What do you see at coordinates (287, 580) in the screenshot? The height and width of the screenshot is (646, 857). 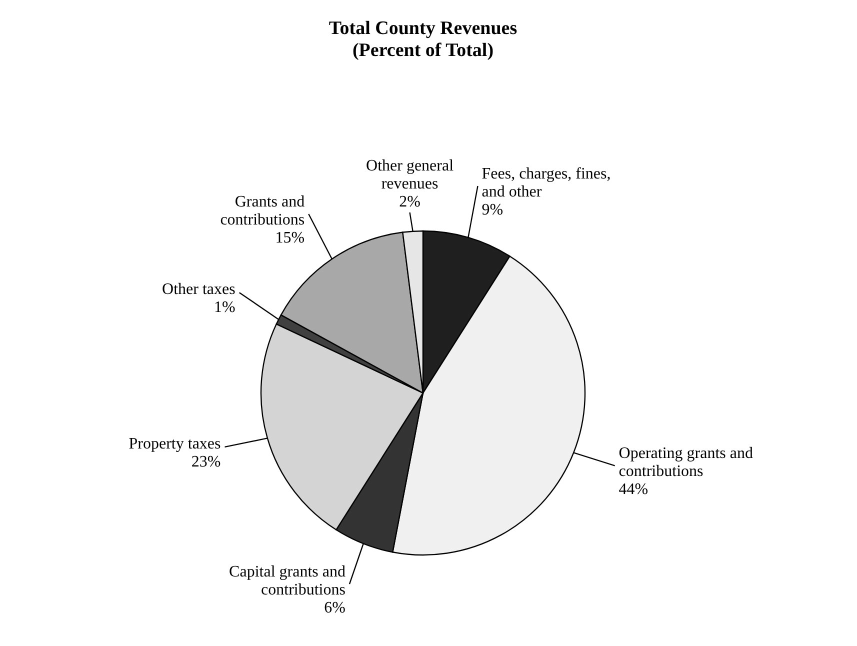 I see `slice-label: Capital grants and contributions` at bounding box center [287, 580].